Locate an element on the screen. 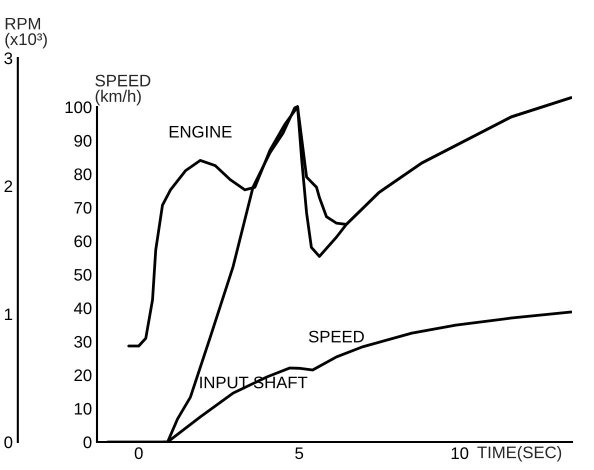 This screenshot has height=470, width=594. y2-tick-label: 2 is located at coordinates (8, 186).